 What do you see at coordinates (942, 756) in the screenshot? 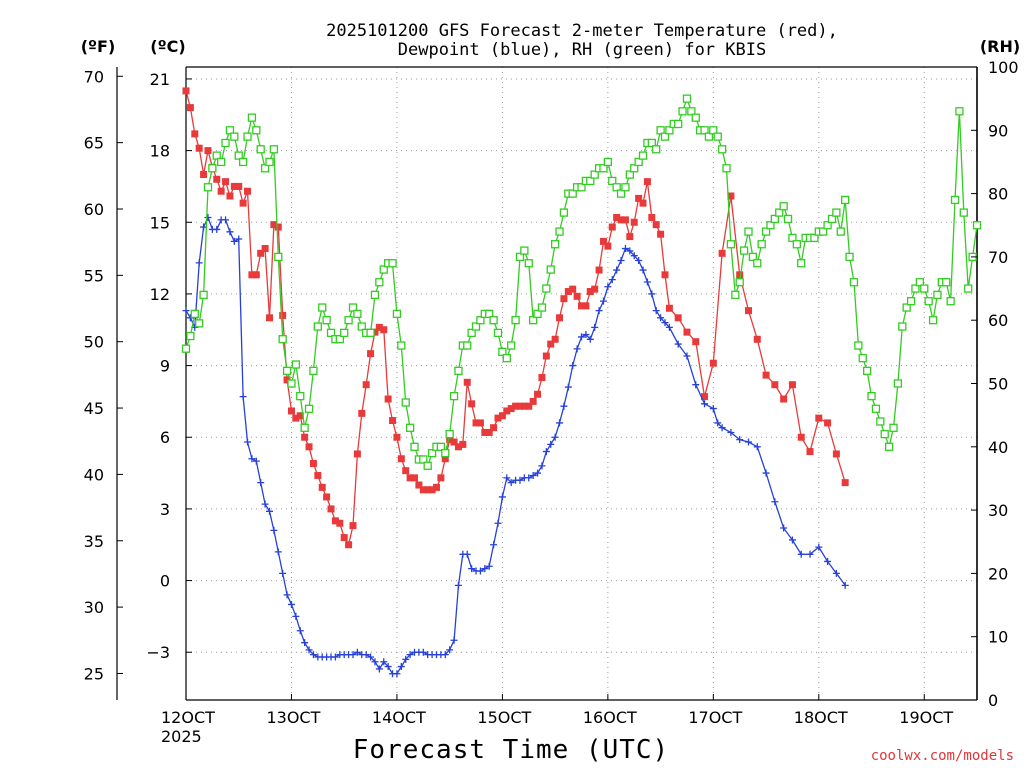
I see `credit-text: coolwx.com/models` at bounding box center [942, 756].